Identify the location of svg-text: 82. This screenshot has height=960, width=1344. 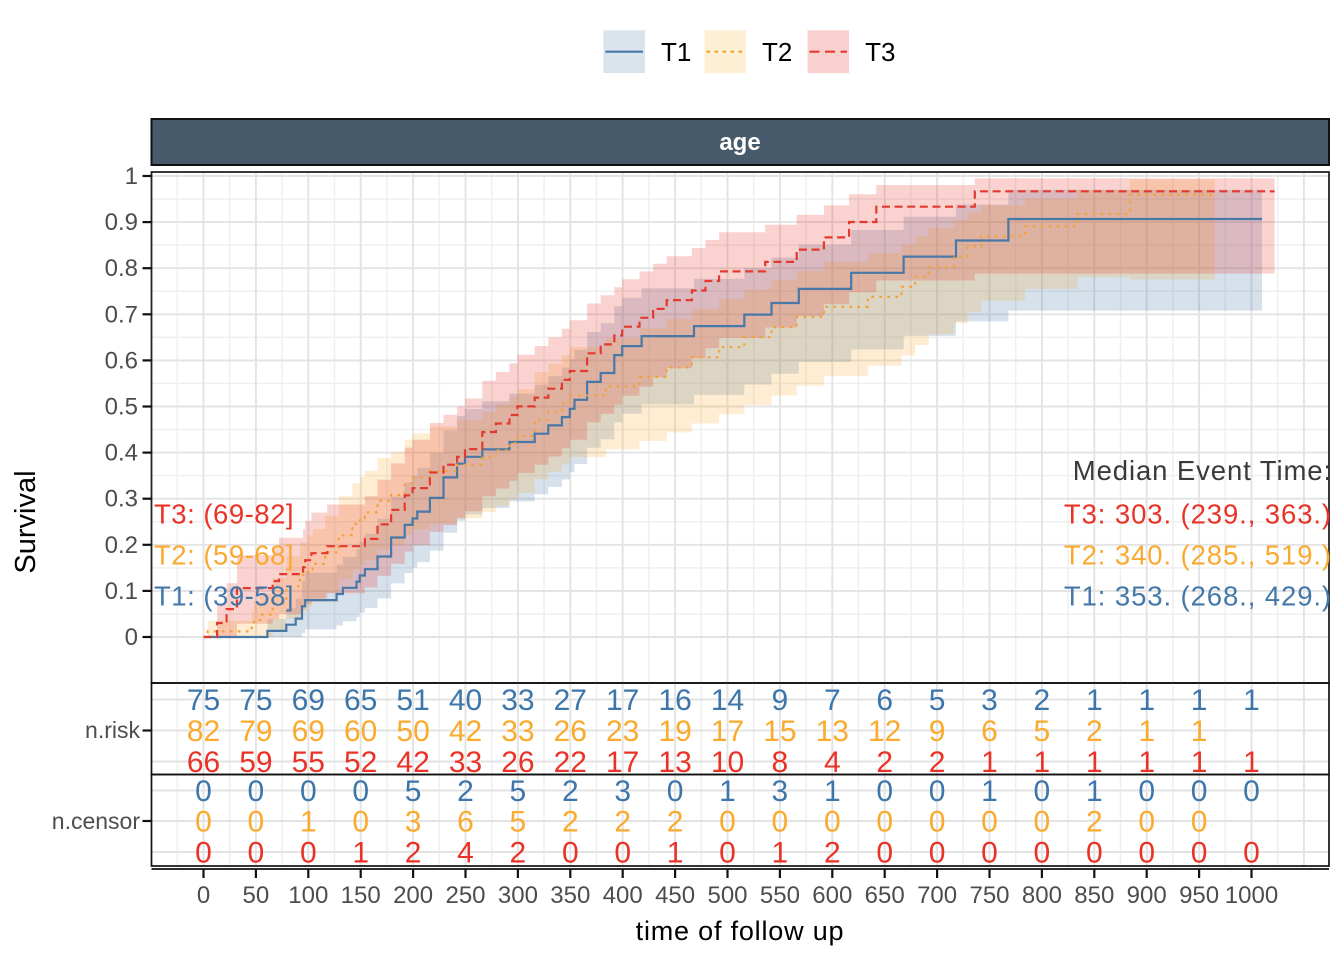
(203, 731).